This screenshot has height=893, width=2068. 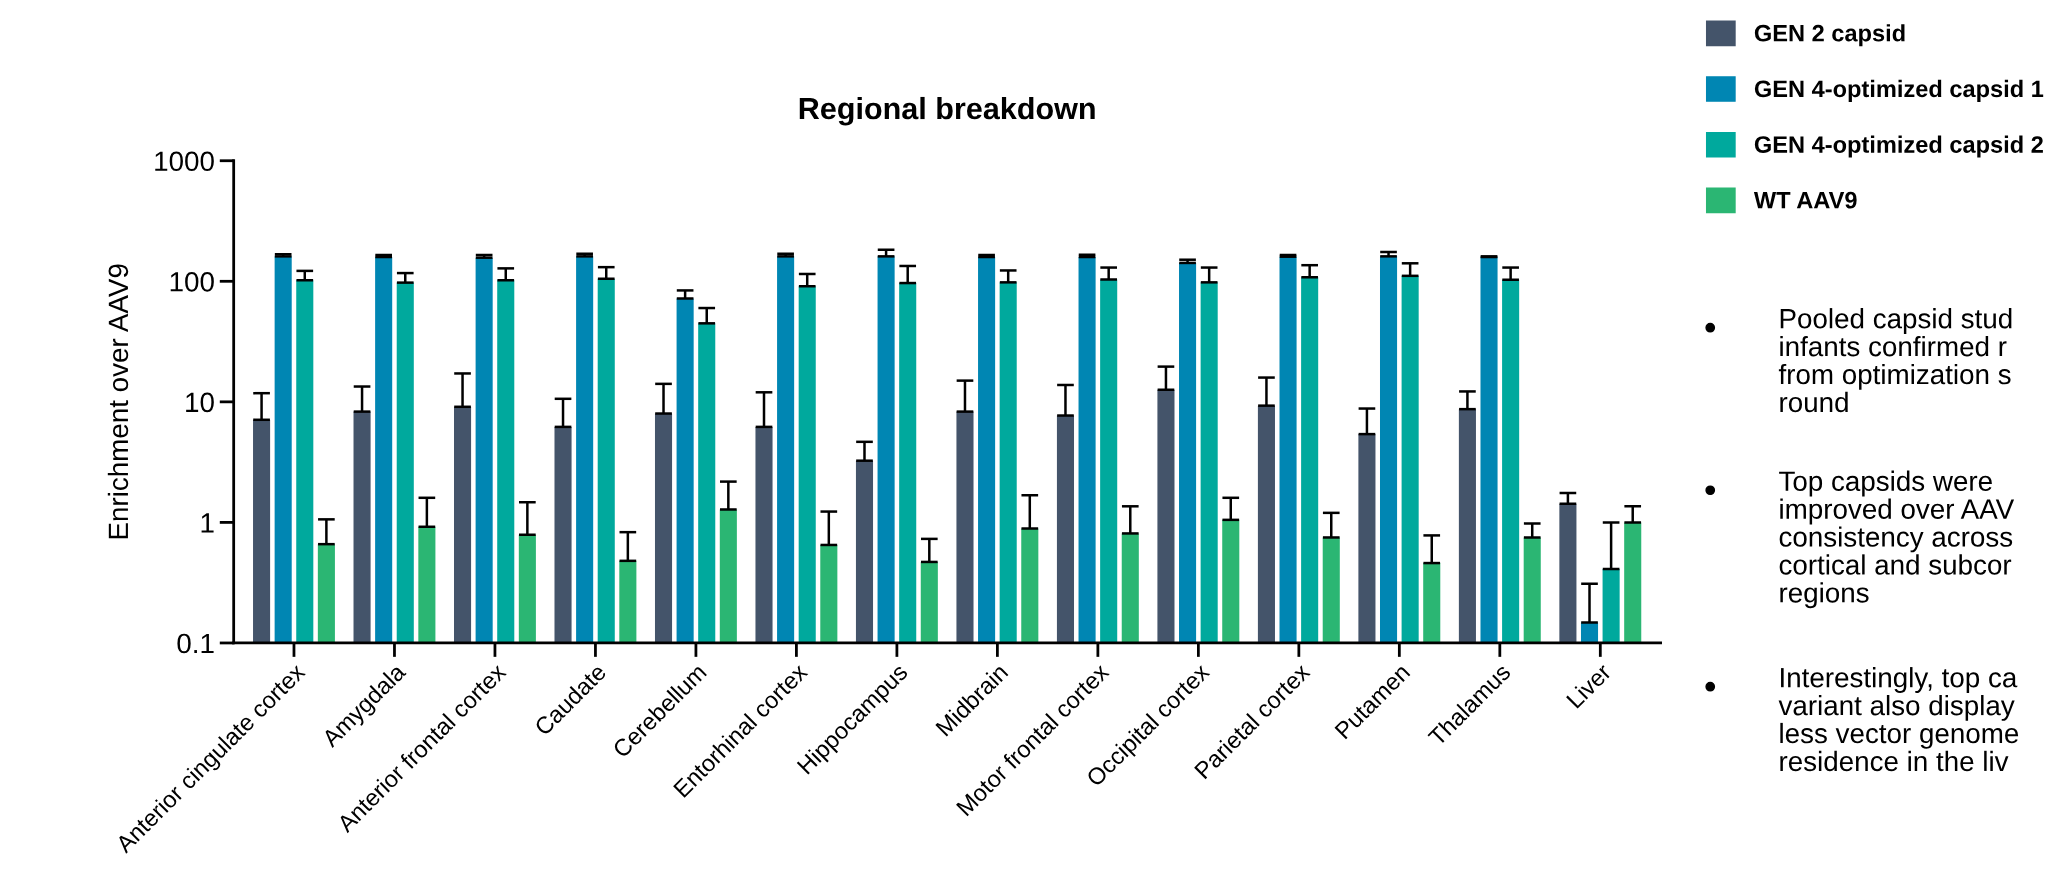 What do you see at coordinates (947, 111) in the screenshot?
I see `chart-title: Regional breakdown` at bounding box center [947, 111].